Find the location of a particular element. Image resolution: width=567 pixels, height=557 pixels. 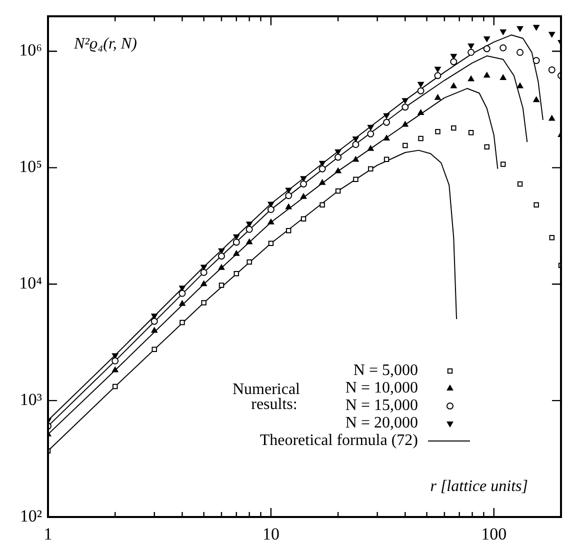

x-axis-title: r [lattice units] is located at coordinates (479, 487).